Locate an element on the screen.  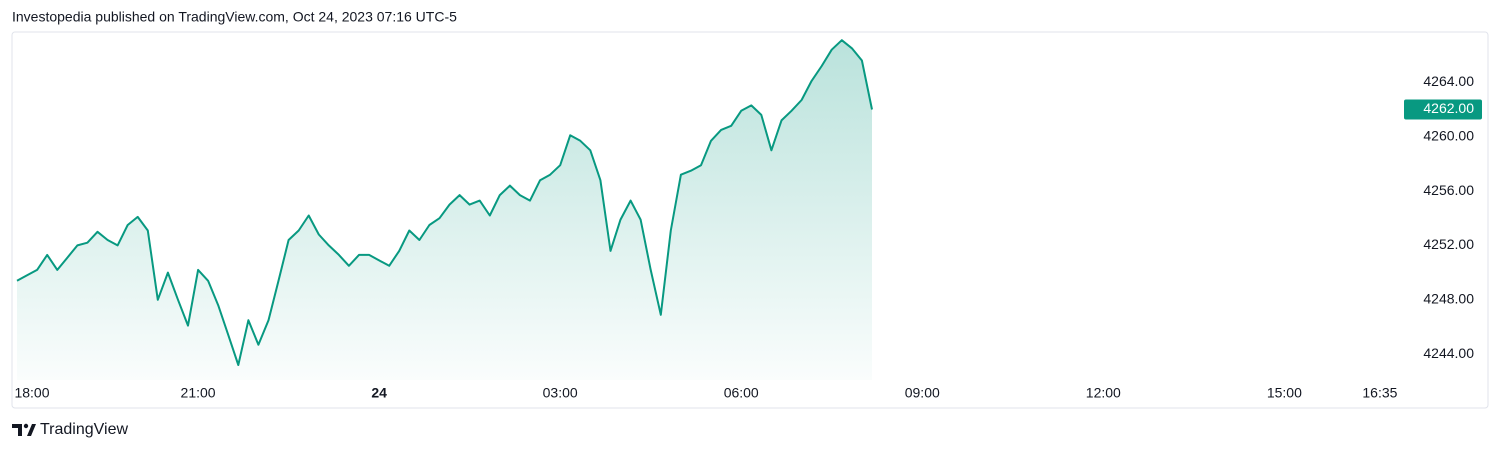
footer: TradingView is located at coordinates (84, 429).